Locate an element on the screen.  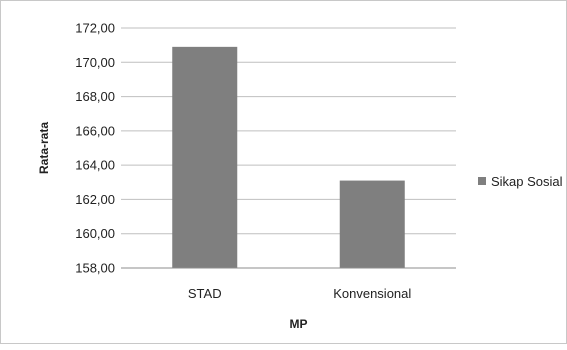
y-axis-title: Rata-rata is located at coordinates (44, 148).